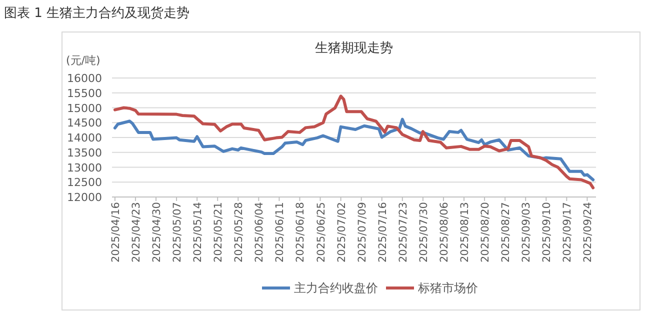  Describe the element at coordinates (321, 232) in the screenshot. I see `x-tick-label: 2025/06/25` at that location.